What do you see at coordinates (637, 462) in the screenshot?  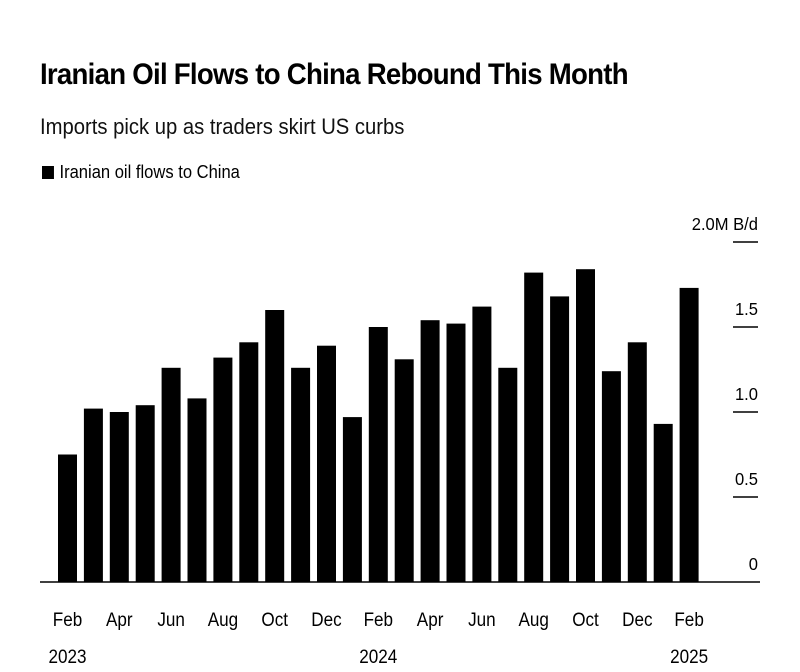 I see `bar-dec-2024` at bounding box center [637, 462].